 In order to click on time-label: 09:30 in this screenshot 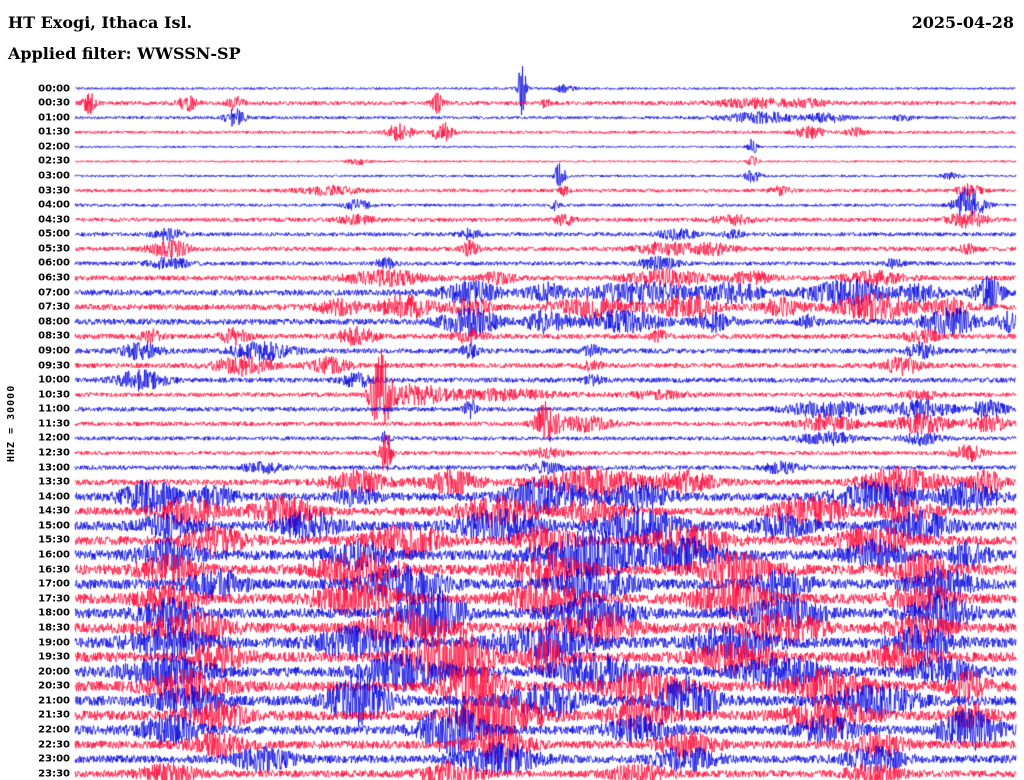, I will do `click(54, 366)`.